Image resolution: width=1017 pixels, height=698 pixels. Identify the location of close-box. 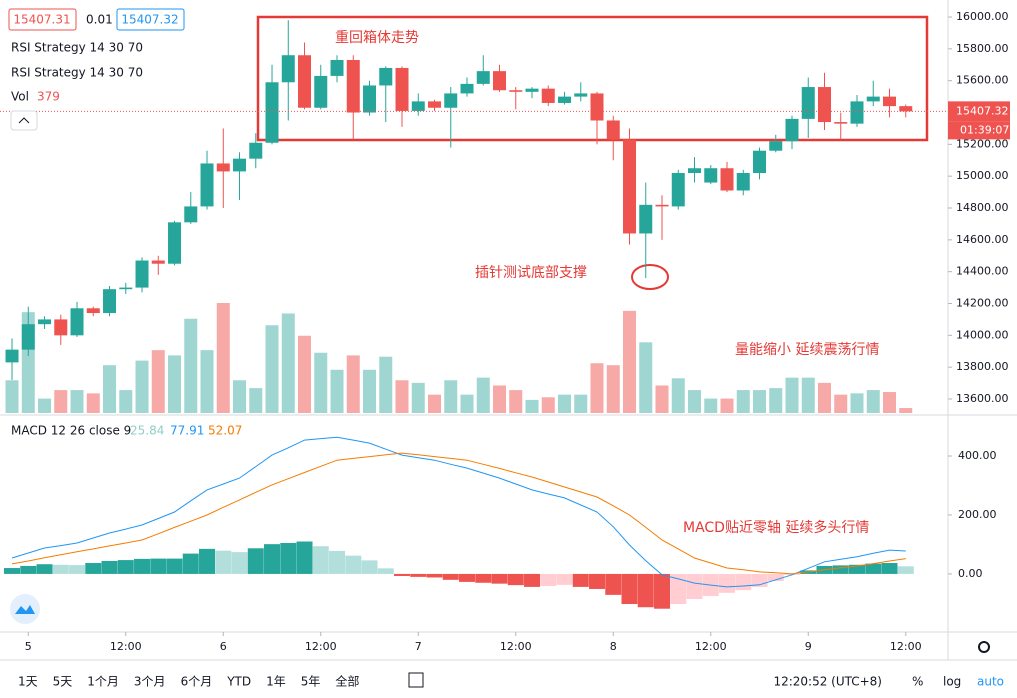
(150, 19).